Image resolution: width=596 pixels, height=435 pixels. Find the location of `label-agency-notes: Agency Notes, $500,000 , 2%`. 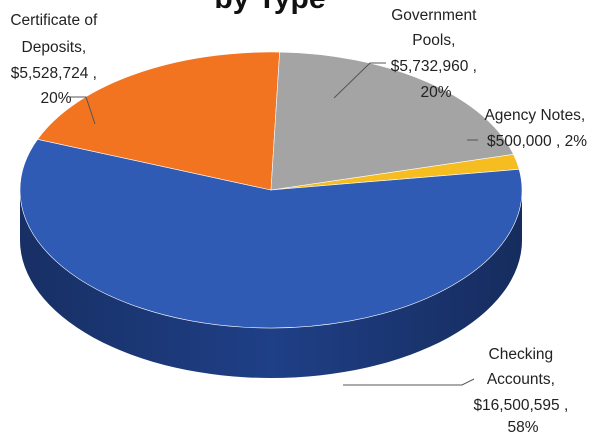

label-agency-notes: Agency Notes, $500,000 , 2% is located at coordinates (536, 128).